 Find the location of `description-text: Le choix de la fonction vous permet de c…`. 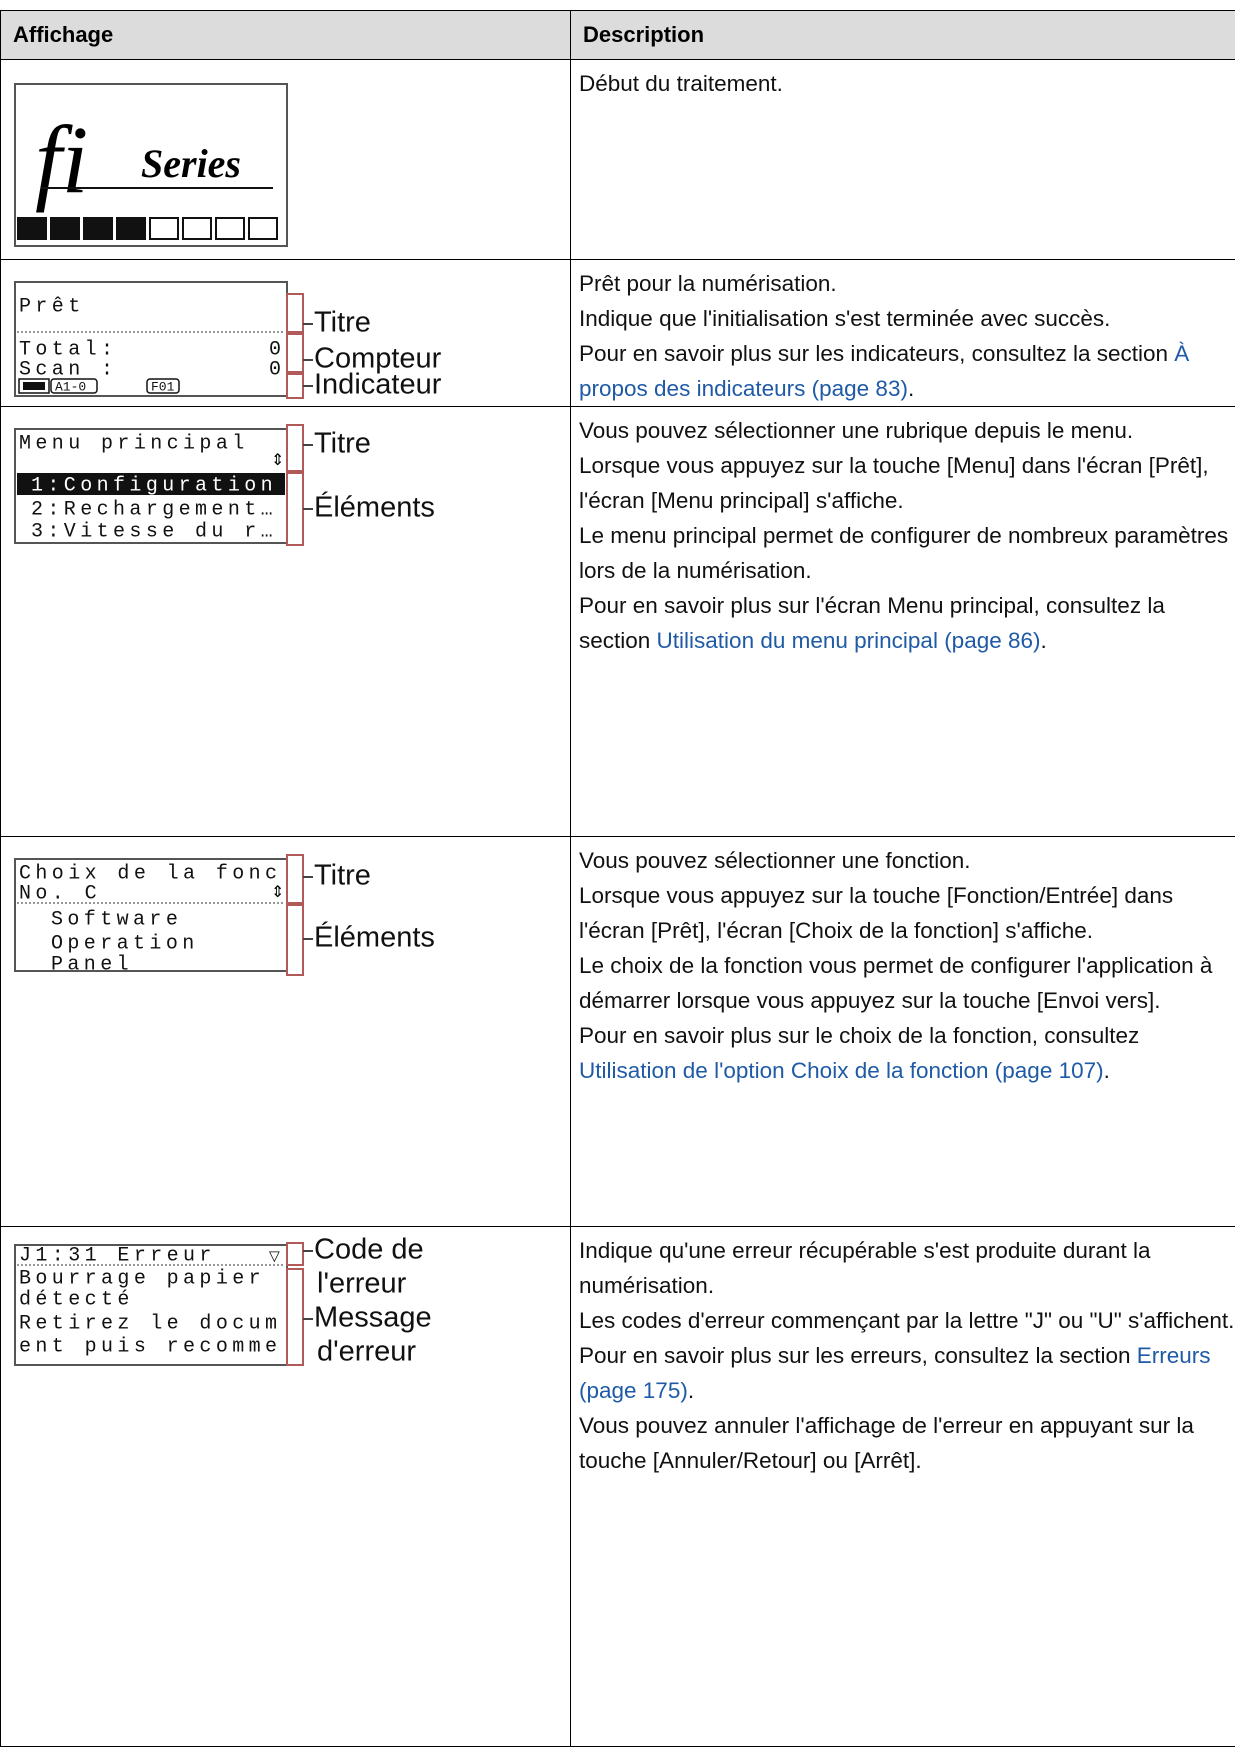

description-text: Le choix de la fonction vous permet de c… is located at coordinates (907, 983).